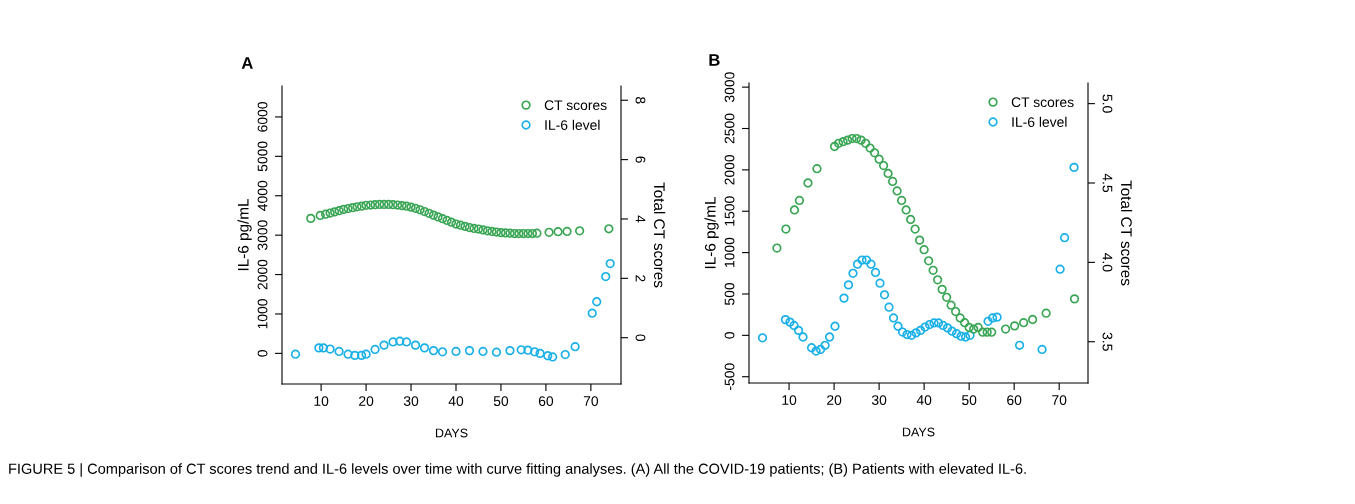  I want to click on y2-tick-label: 0, so click(640, 338).